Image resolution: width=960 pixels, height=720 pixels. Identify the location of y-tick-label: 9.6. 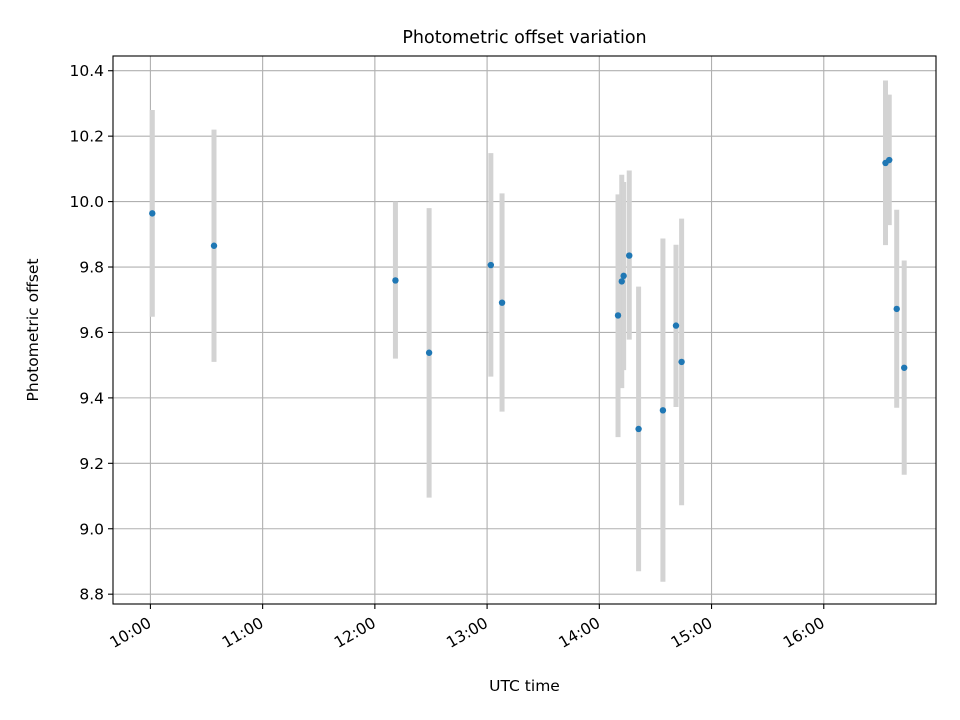
(91, 333).